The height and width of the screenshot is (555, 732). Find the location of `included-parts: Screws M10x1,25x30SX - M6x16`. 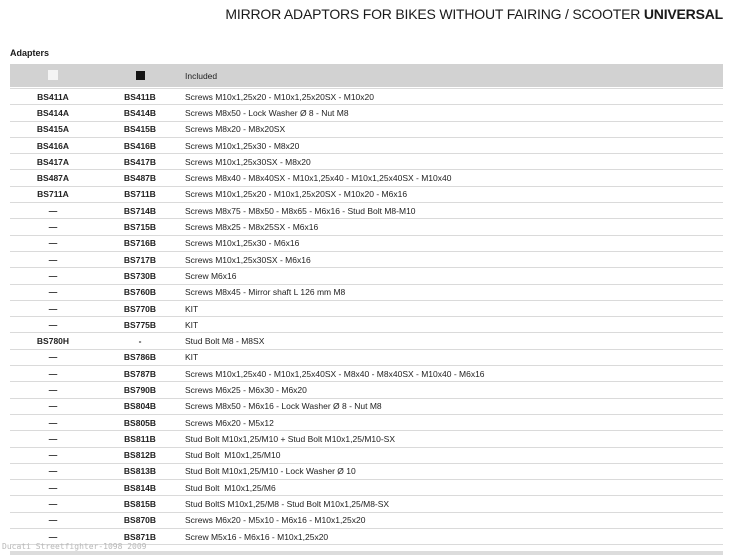

included-parts: Screws M10x1,25x30SX - M6x16 is located at coordinates (248, 259).